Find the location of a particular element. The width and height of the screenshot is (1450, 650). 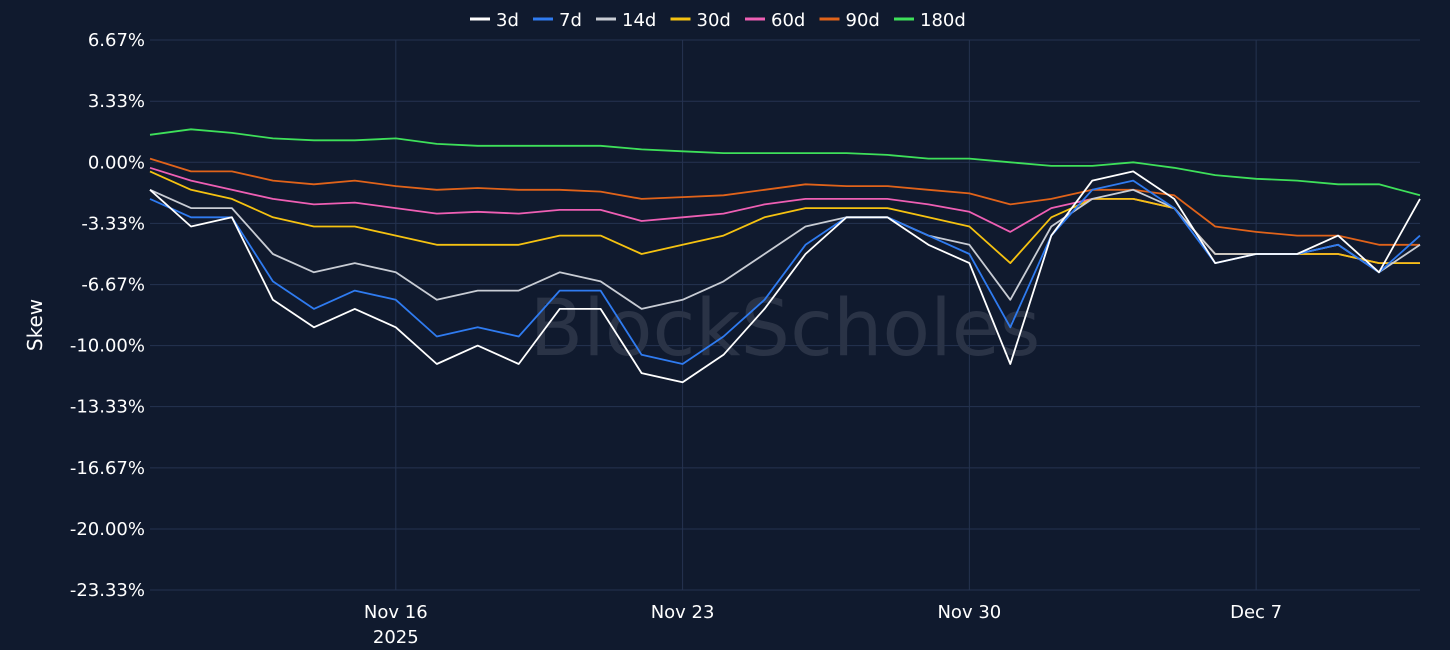

x-tick-label: Dec 7 is located at coordinates (1256, 612).